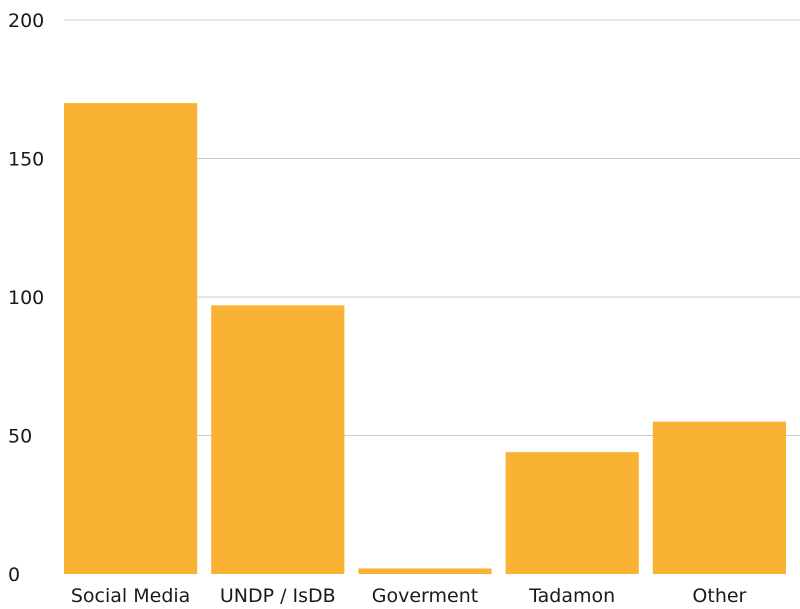  I want to click on x-tick-label: Goverment, so click(425, 595).